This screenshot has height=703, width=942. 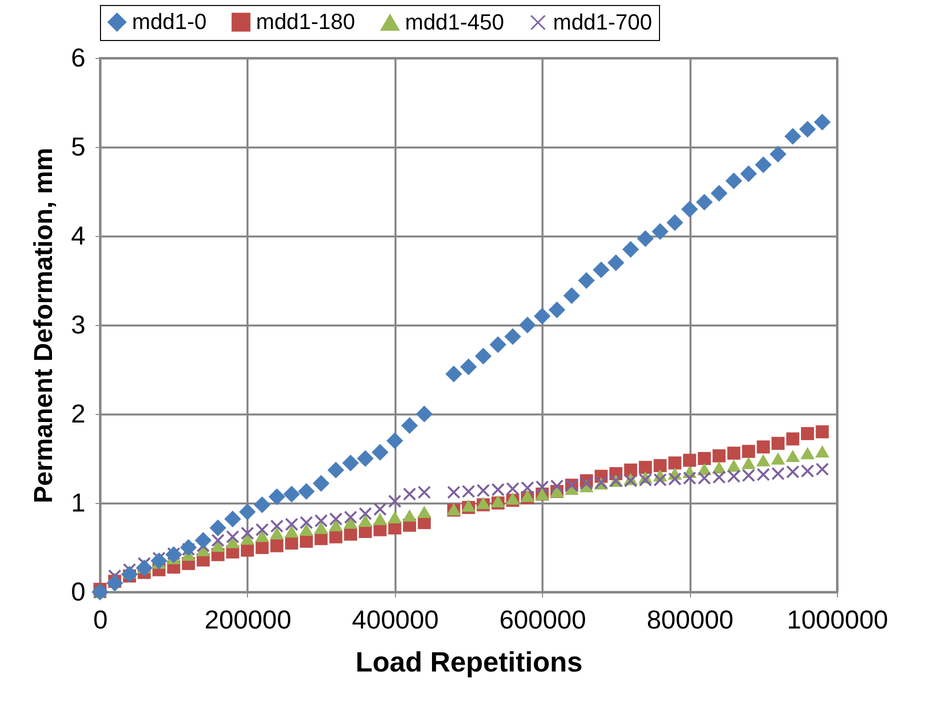 I want to click on x-axis-title: Load Repetitions, so click(x=469, y=662).